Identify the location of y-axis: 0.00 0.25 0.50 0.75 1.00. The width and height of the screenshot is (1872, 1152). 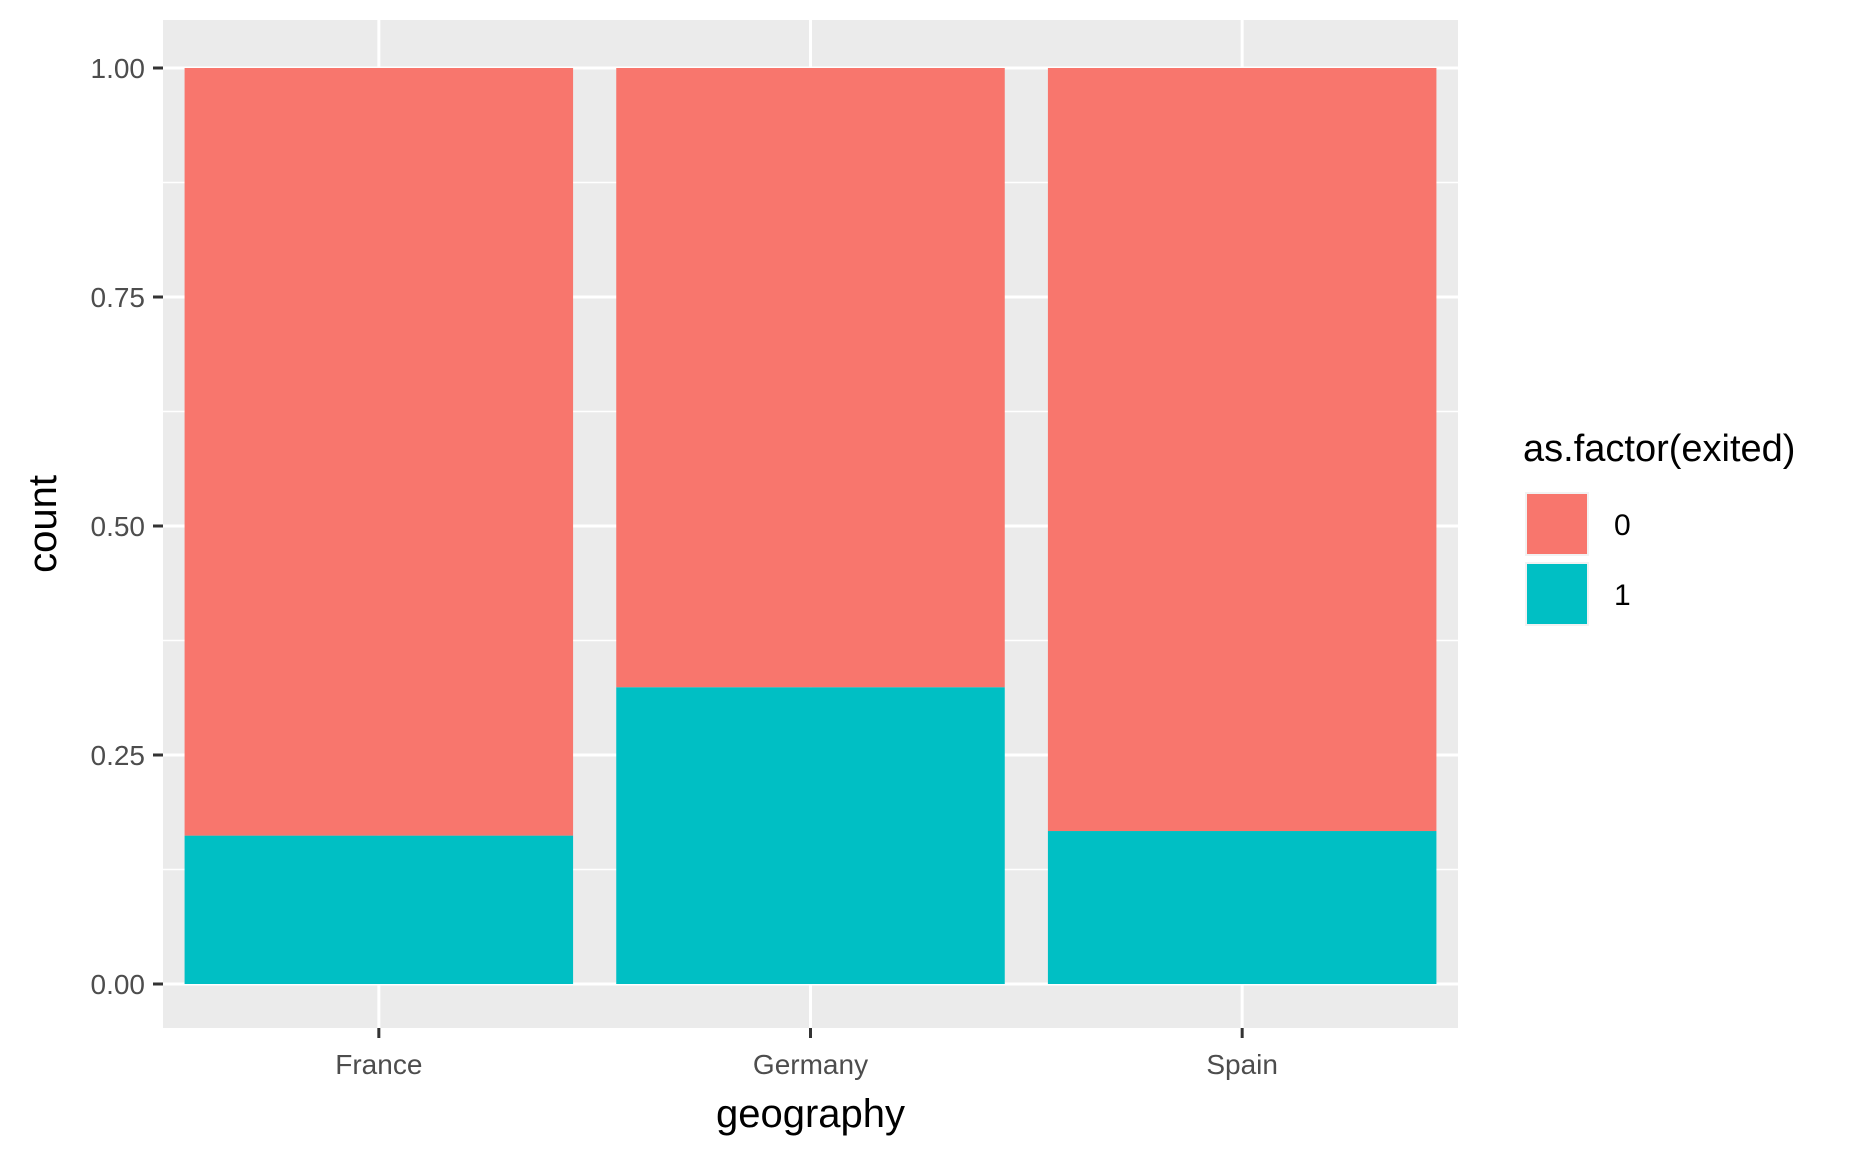
(127, 526).